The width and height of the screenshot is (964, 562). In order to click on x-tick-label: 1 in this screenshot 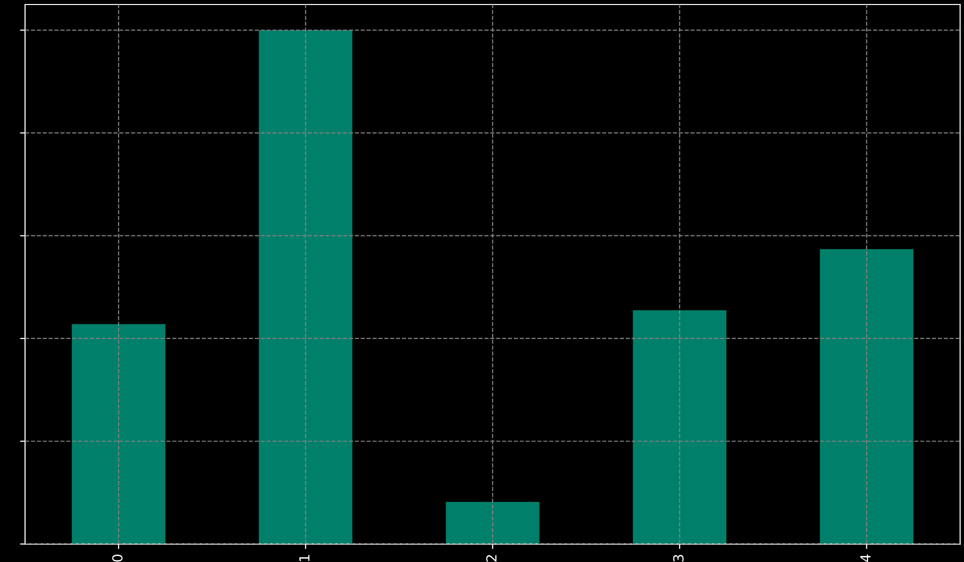, I will do `click(304, 558)`.